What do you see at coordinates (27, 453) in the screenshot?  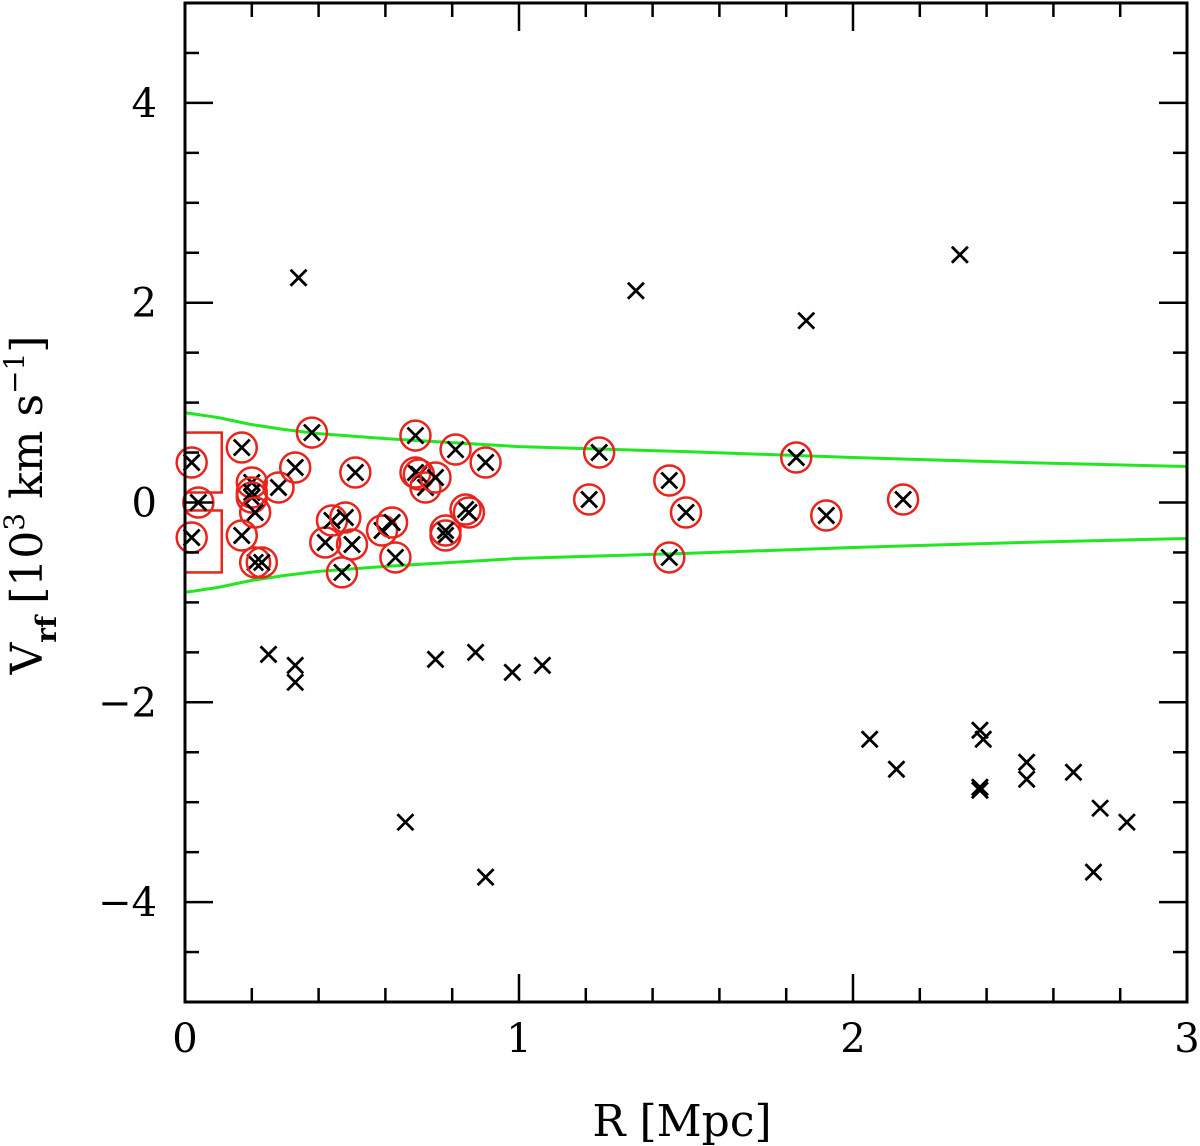 I see `y-axis-label-unit: km s` at bounding box center [27, 453].